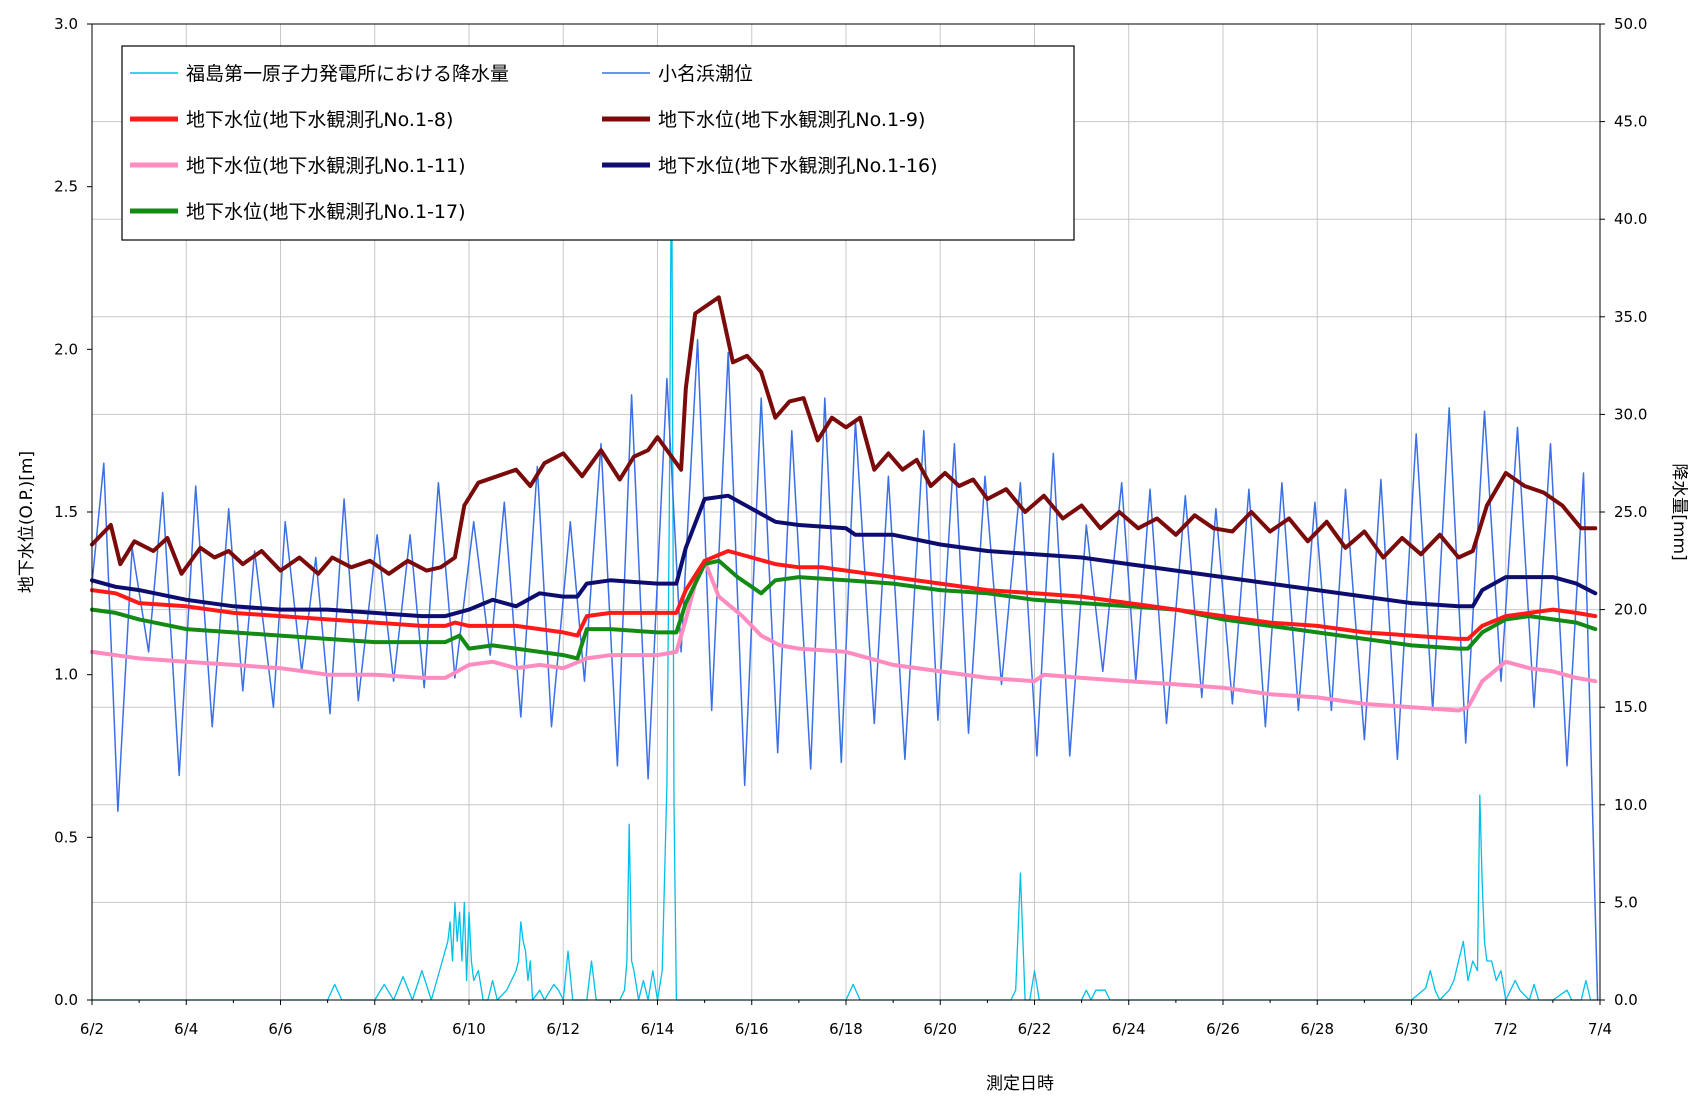 The width and height of the screenshot is (1688, 1102). I want to click on x-tick-label: 6/26, so click(1223, 1029).